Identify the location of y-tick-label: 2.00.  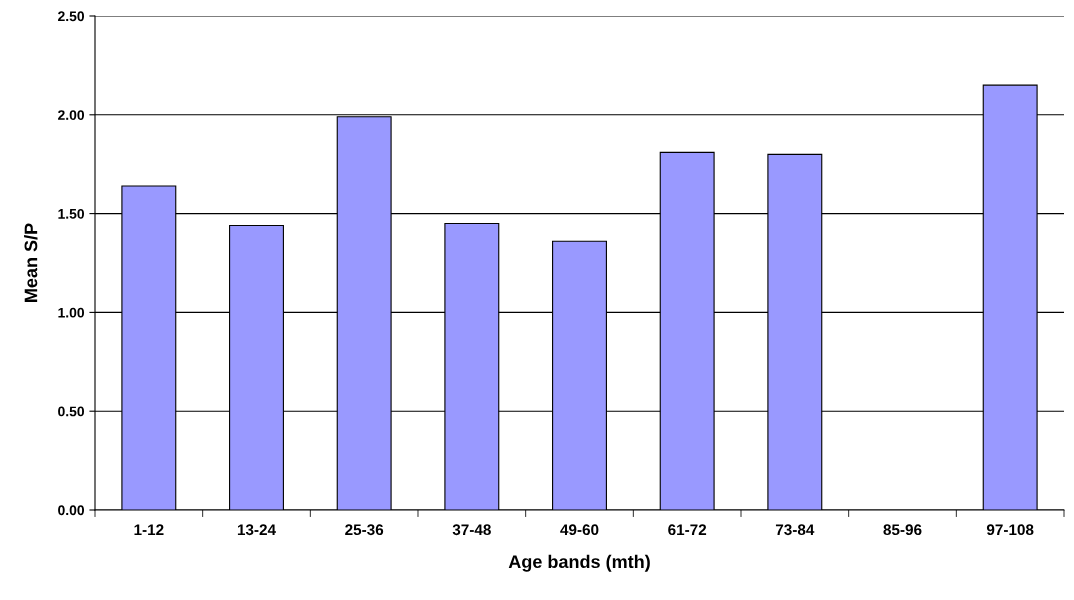
(71, 115).